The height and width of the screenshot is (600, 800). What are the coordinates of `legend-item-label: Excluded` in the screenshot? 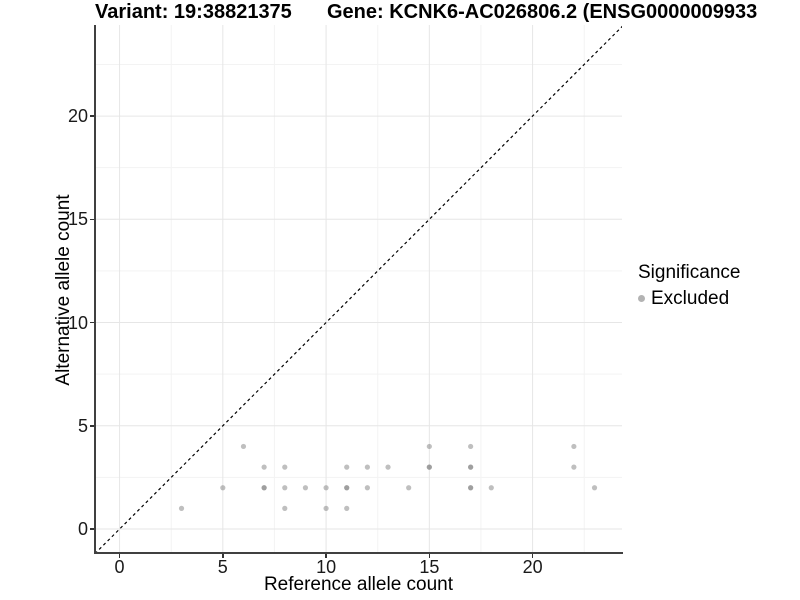 It's located at (690, 298).